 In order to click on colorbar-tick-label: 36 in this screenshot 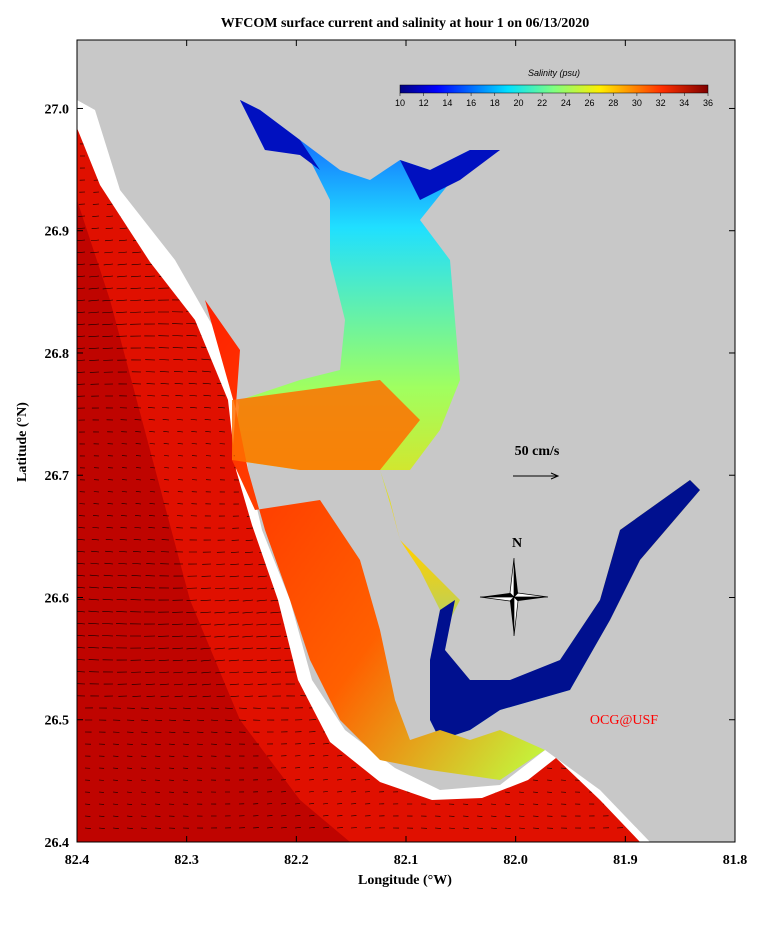, I will do `click(708, 103)`.